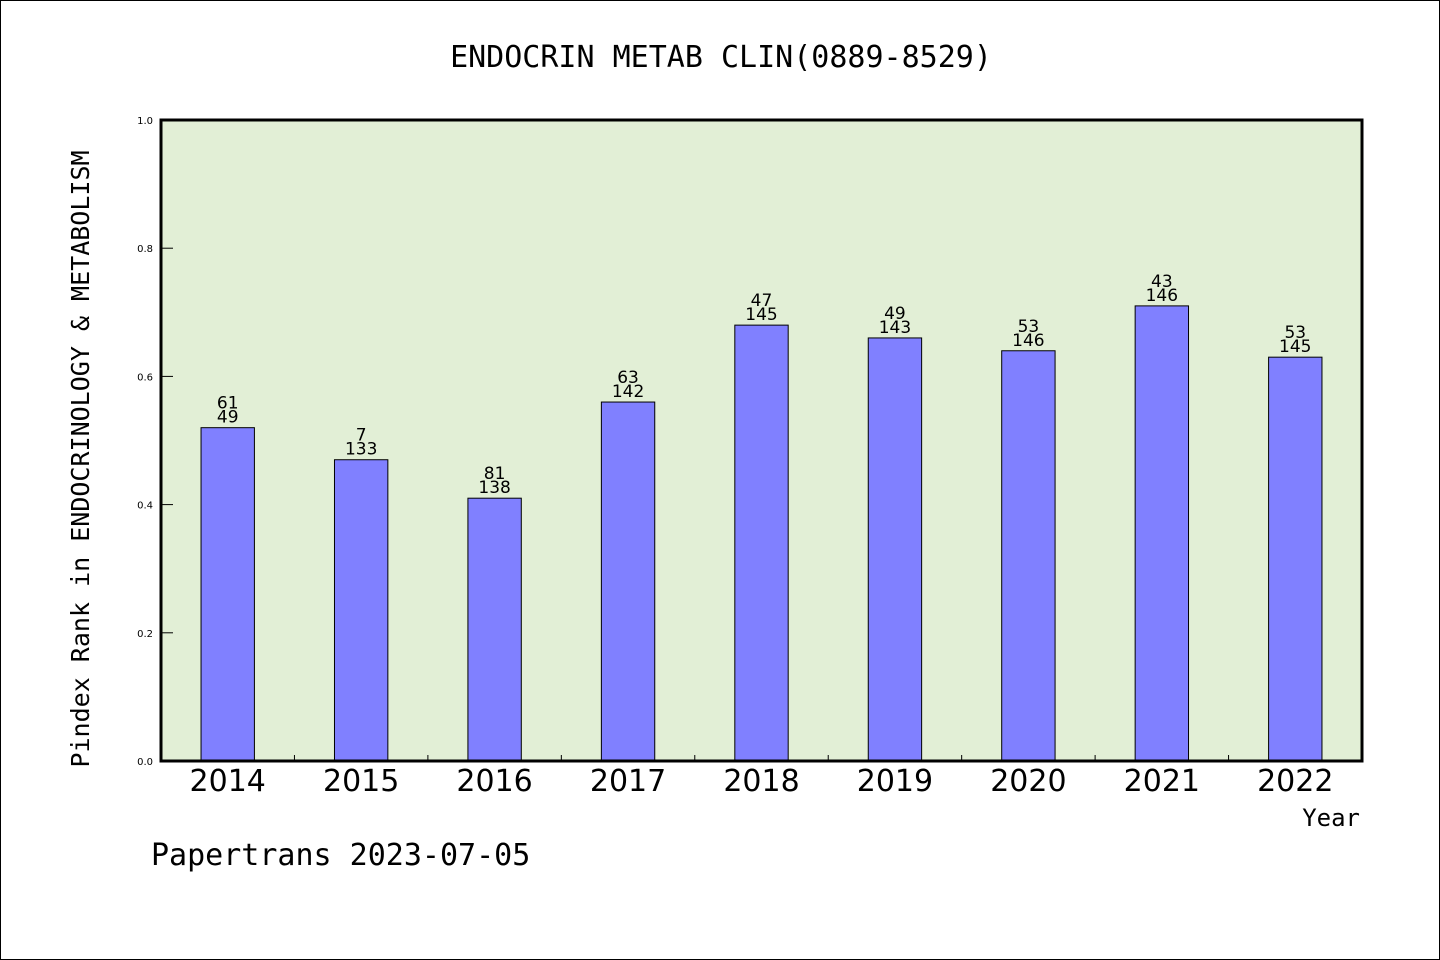 This screenshot has width=1440, height=960. Describe the element at coordinates (494, 781) in the screenshot. I see `x-tick-label: 2016` at that location.